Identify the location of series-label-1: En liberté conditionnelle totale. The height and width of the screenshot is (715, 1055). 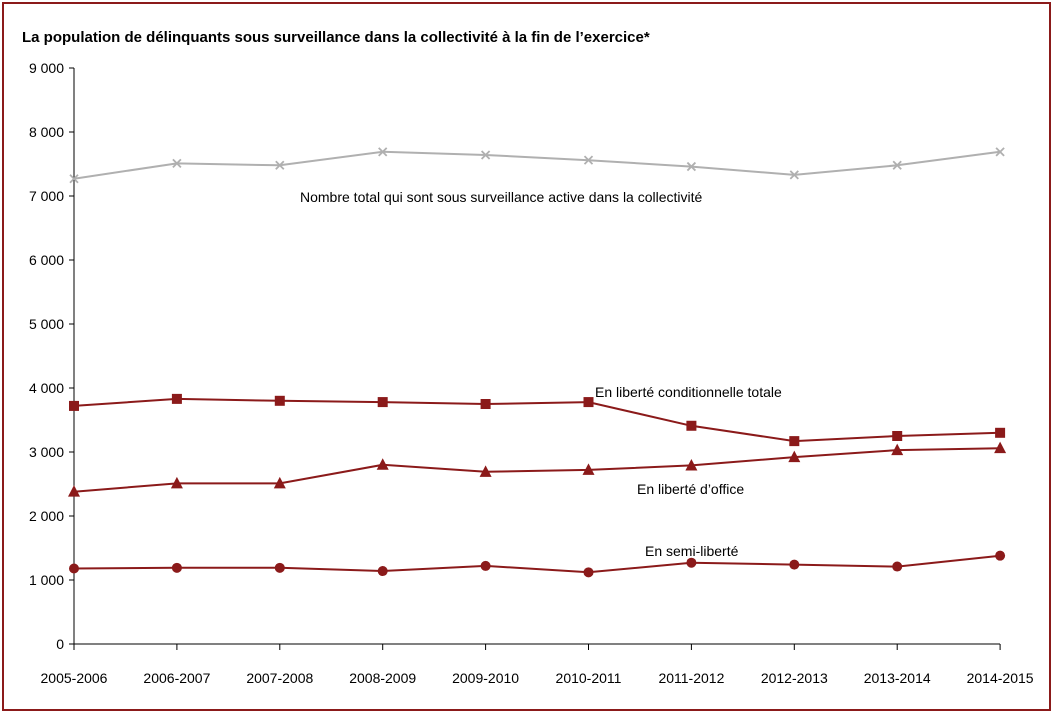
(688, 392).